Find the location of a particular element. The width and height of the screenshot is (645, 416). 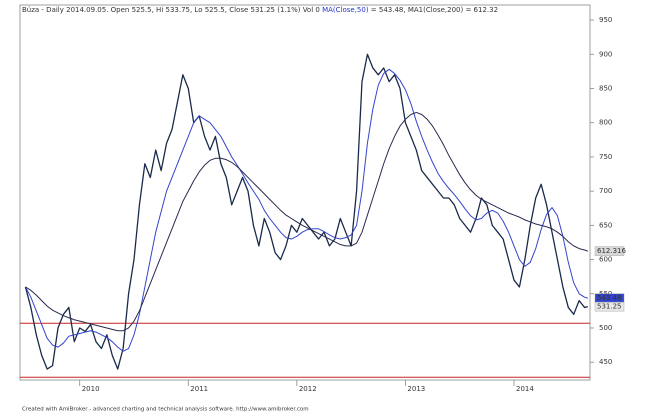

y-tick-label: 700 is located at coordinates (605, 191).